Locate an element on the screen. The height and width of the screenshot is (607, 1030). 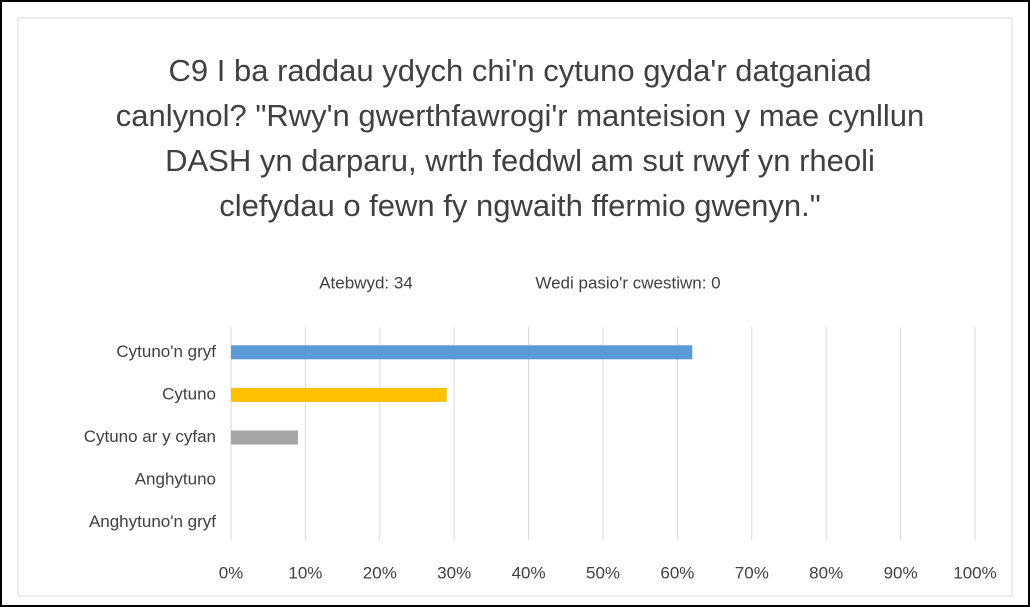
x-tick-label: 80% is located at coordinates (826, 572).